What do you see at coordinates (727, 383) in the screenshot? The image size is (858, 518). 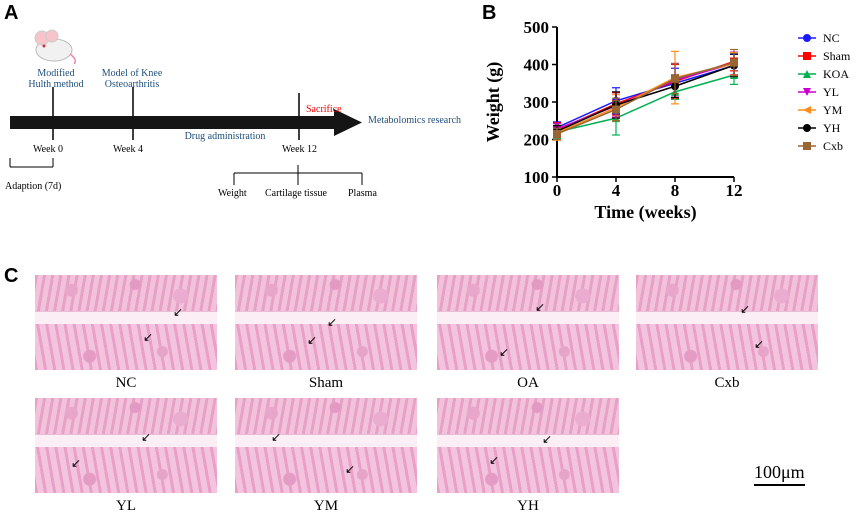 I see `histology-label: Cxb` at bounding box center [727, 383].